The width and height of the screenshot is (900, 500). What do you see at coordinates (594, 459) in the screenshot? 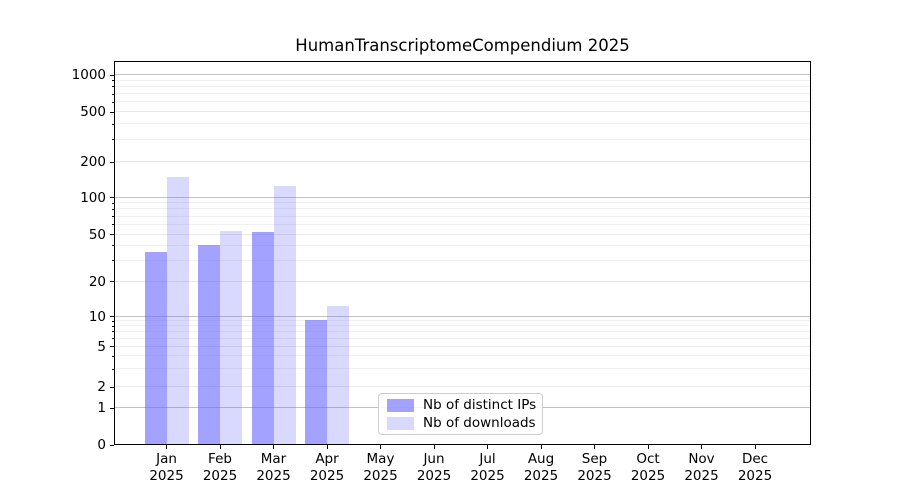
I see `x-tick-label-month: Sep` at bounding box center [594, 459].